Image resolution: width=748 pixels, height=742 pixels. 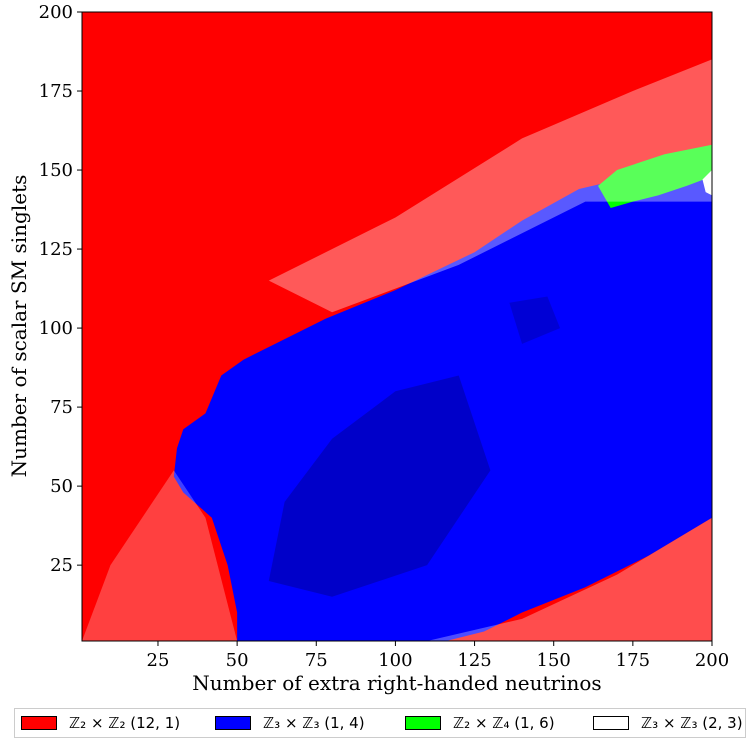 I want to click on y-tick-label: 150, so click(x=56, y=170).